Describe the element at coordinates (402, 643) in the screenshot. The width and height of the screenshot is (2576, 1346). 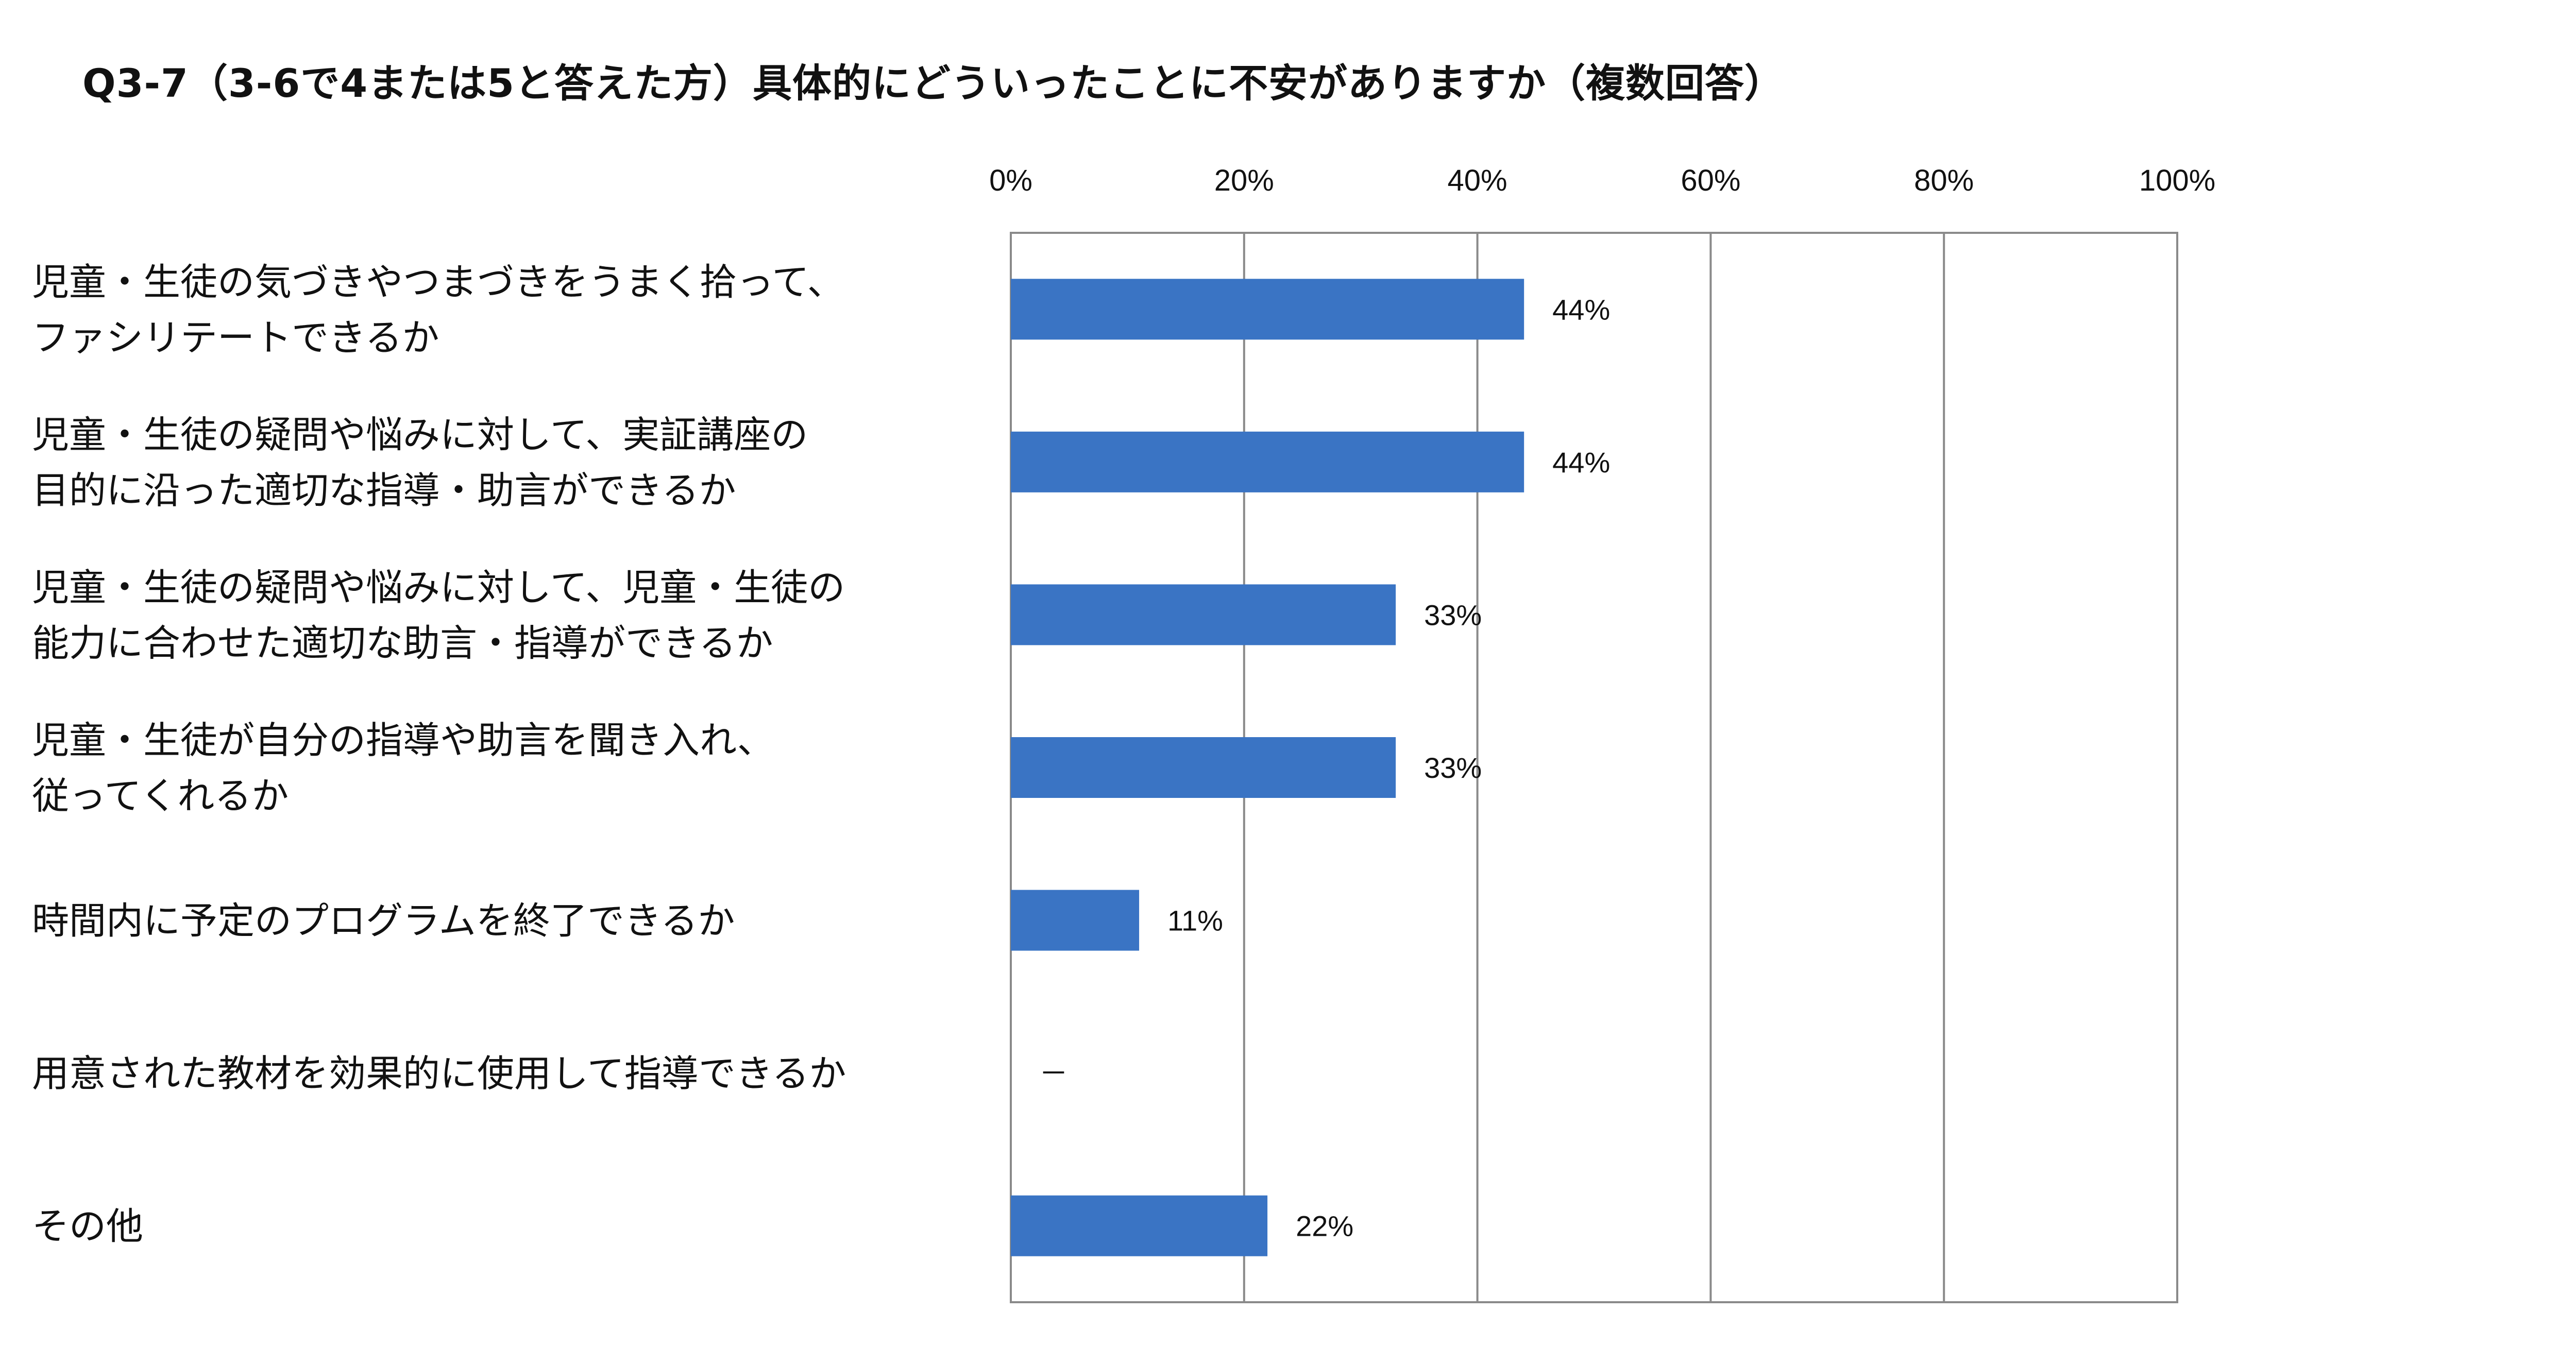
I see `category-label: 能力に合わせた適切な助言・指導ができるか` at that location.